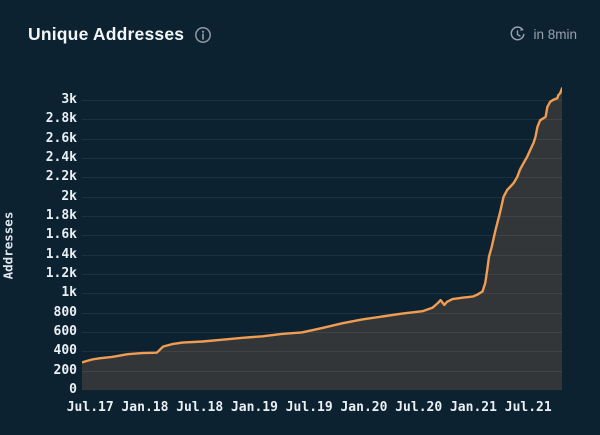 This screenshot has width=600, height=435. I want to click on y-tick-label: 1.8k, so click(61, 215).